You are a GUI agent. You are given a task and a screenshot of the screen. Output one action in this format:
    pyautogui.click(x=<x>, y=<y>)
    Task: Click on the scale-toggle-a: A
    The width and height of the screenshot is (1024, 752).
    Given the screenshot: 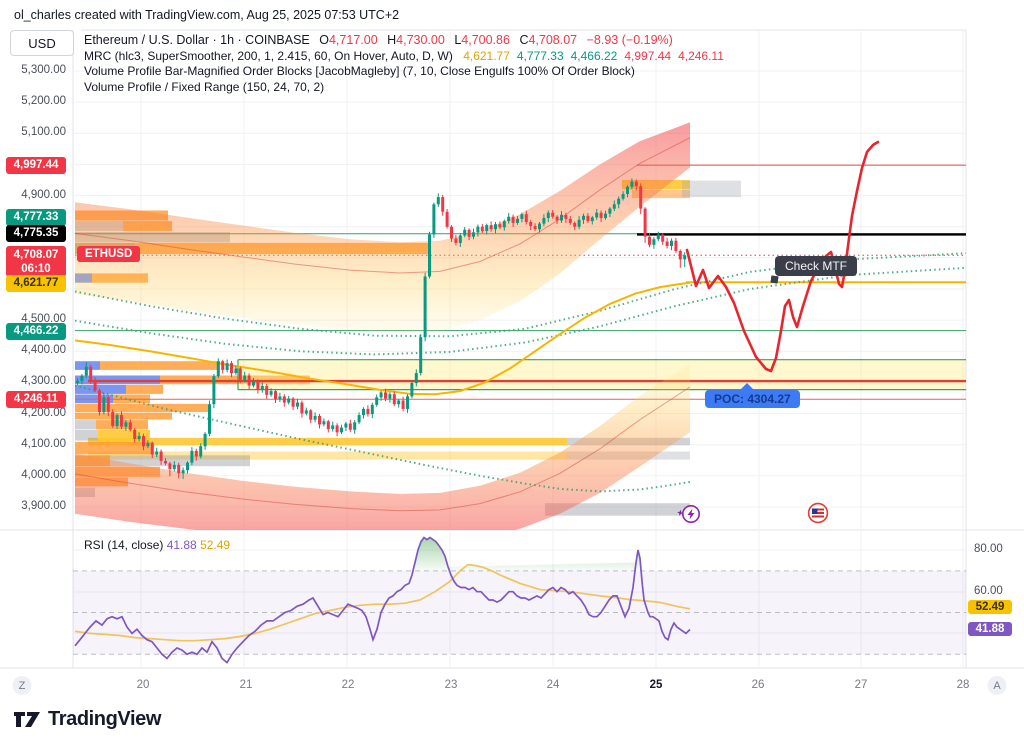 What is the action you would take?
    pyautogui.click(x=997, y=685)
    